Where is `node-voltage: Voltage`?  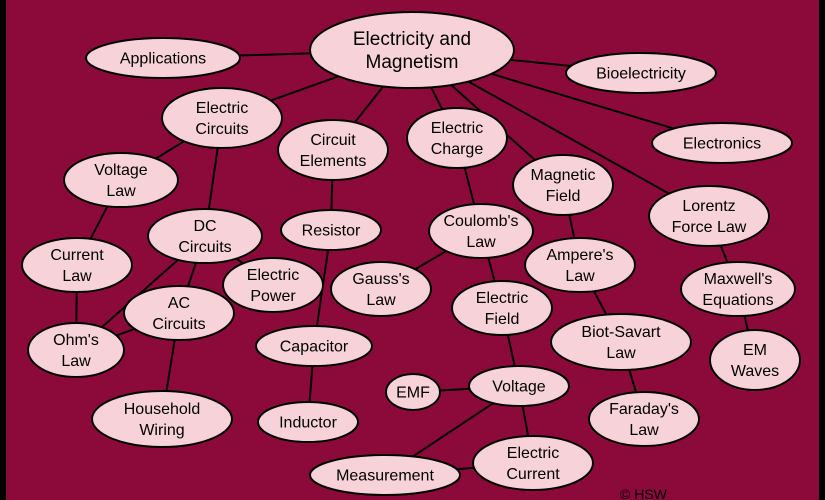 node-voltage: Voltage is located at coordinates (519, 386).